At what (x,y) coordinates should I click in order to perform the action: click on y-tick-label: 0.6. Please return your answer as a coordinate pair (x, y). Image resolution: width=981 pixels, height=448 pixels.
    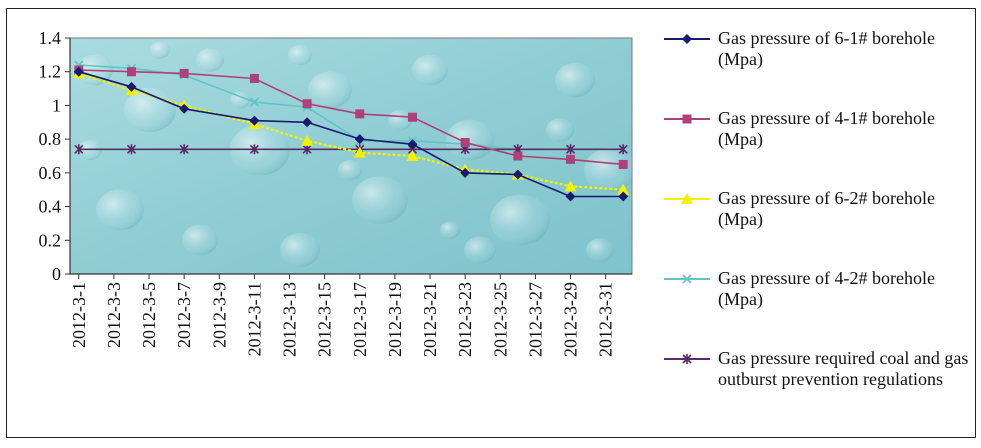
    Looking at the image, I should click on (50, 173).